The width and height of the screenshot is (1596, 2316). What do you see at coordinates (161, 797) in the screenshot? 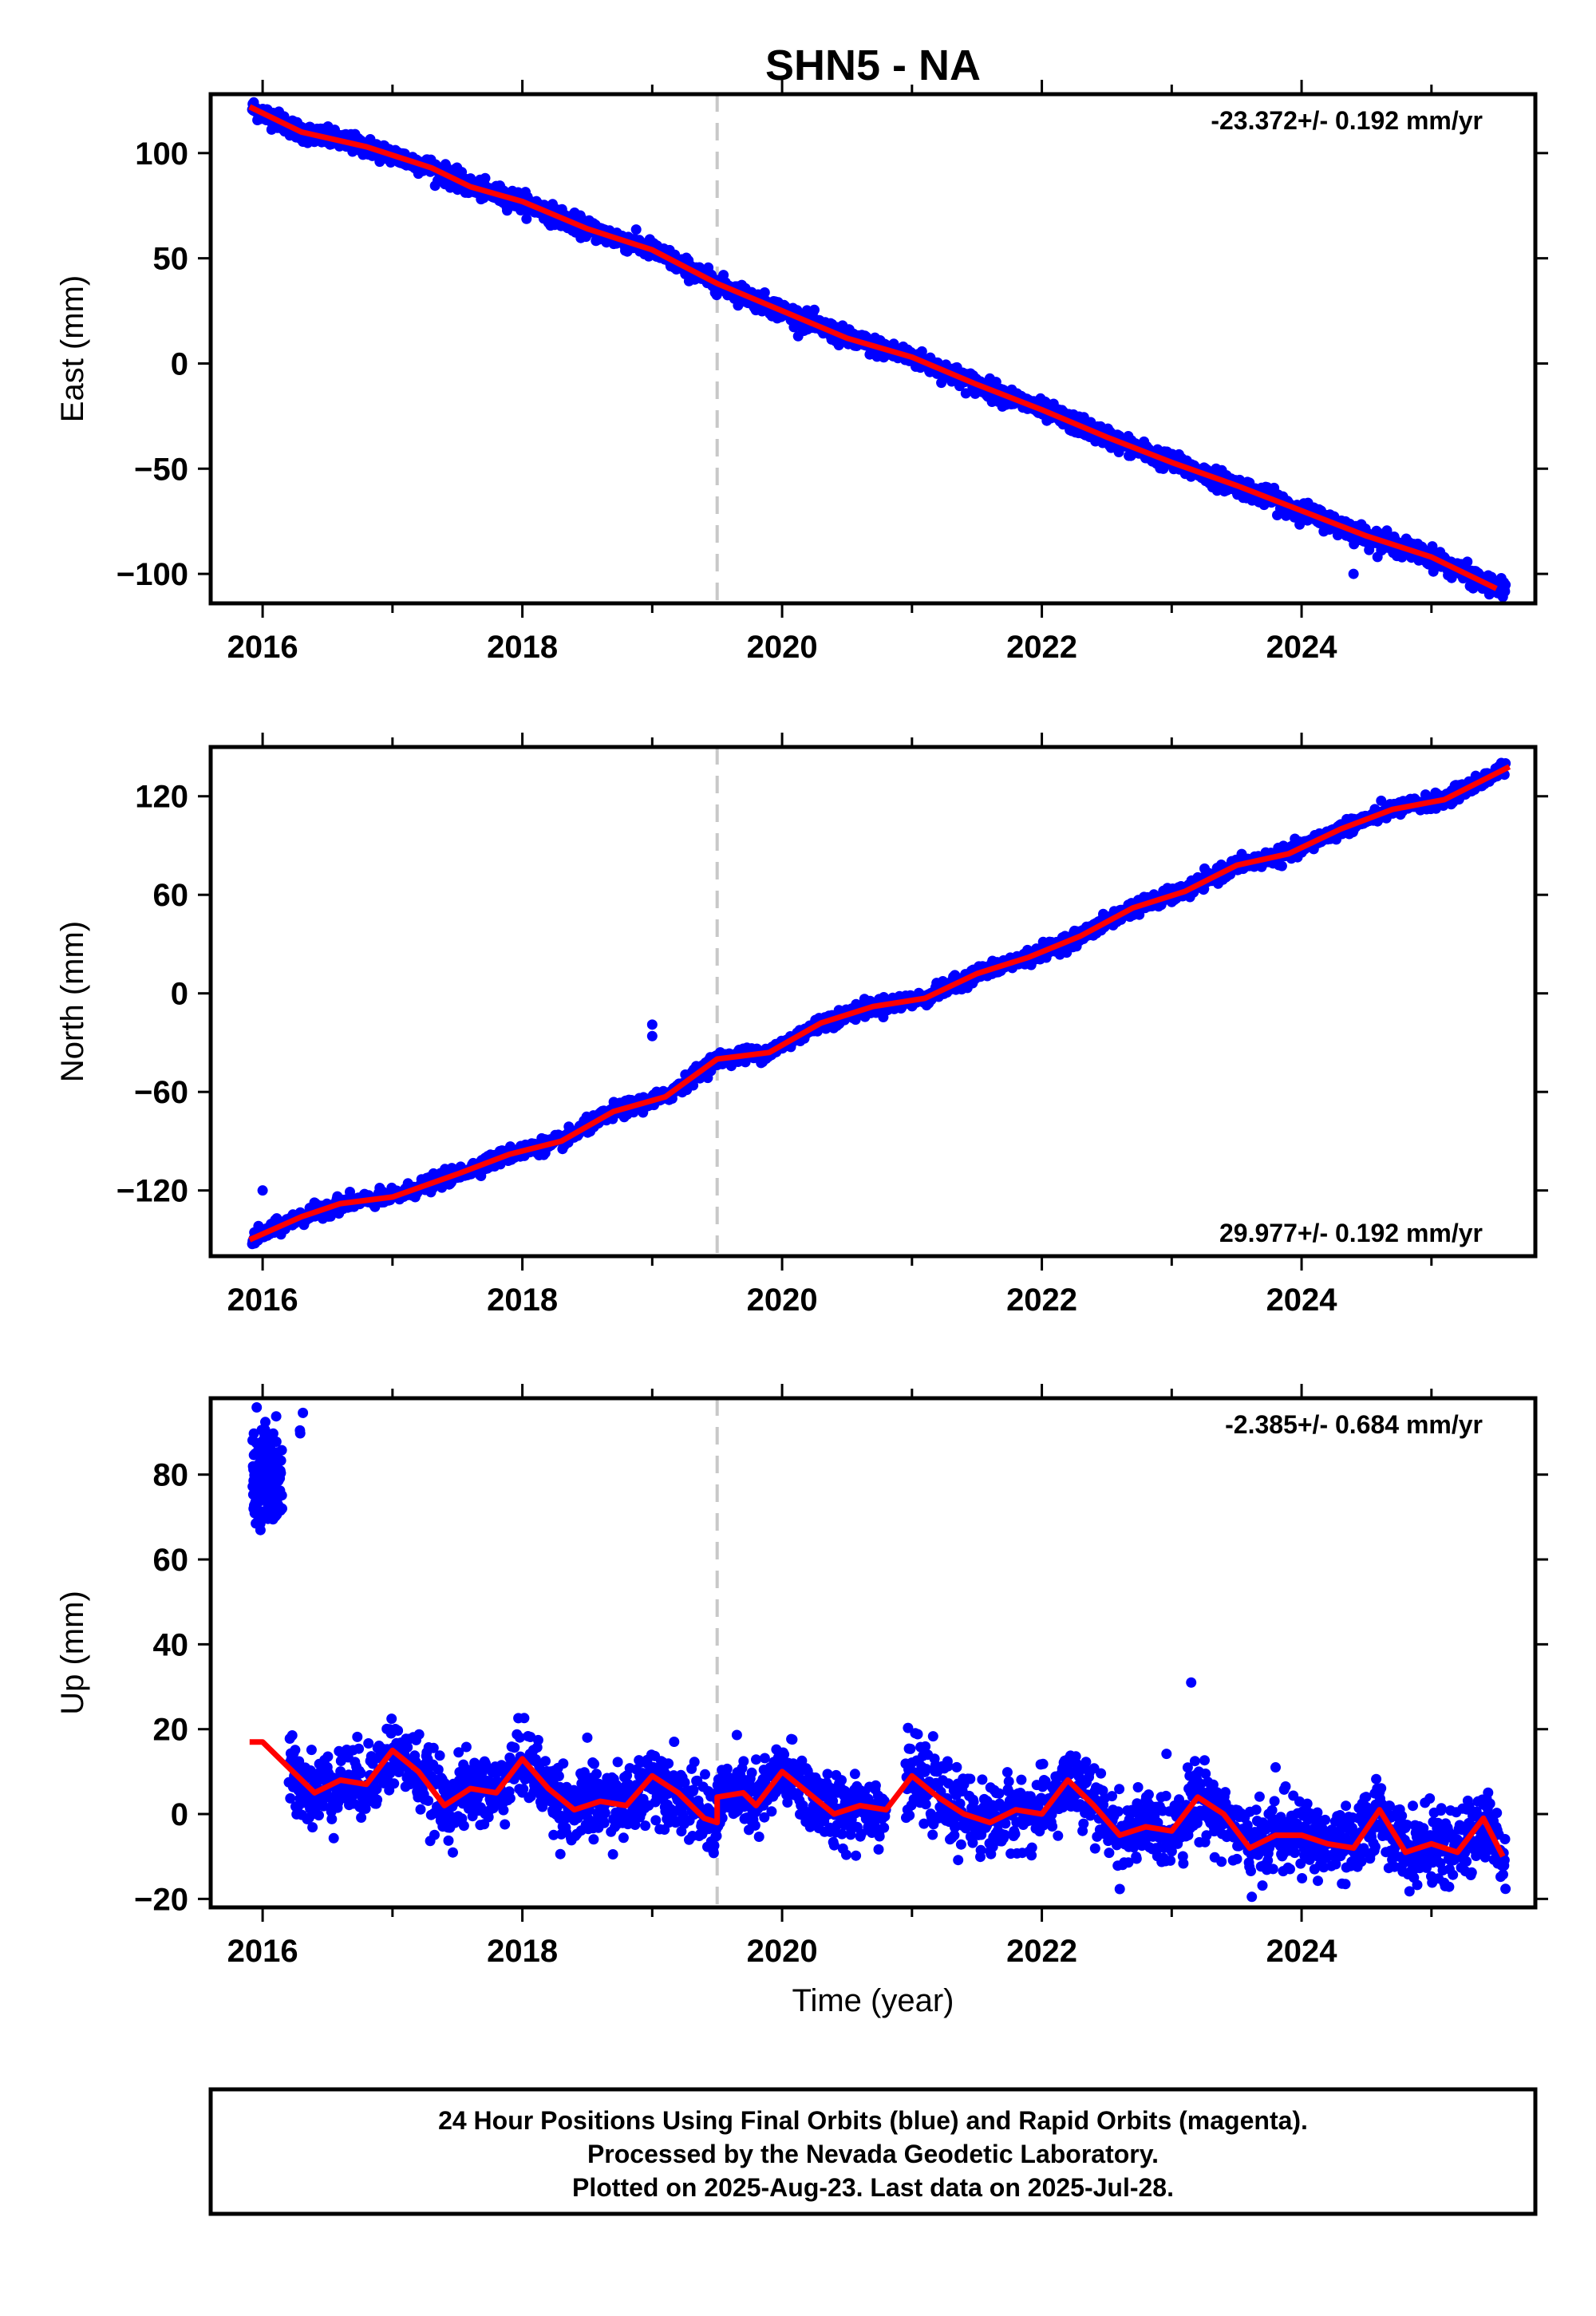
I see `y-tick-label: 120` at bounding box center [161, 797].